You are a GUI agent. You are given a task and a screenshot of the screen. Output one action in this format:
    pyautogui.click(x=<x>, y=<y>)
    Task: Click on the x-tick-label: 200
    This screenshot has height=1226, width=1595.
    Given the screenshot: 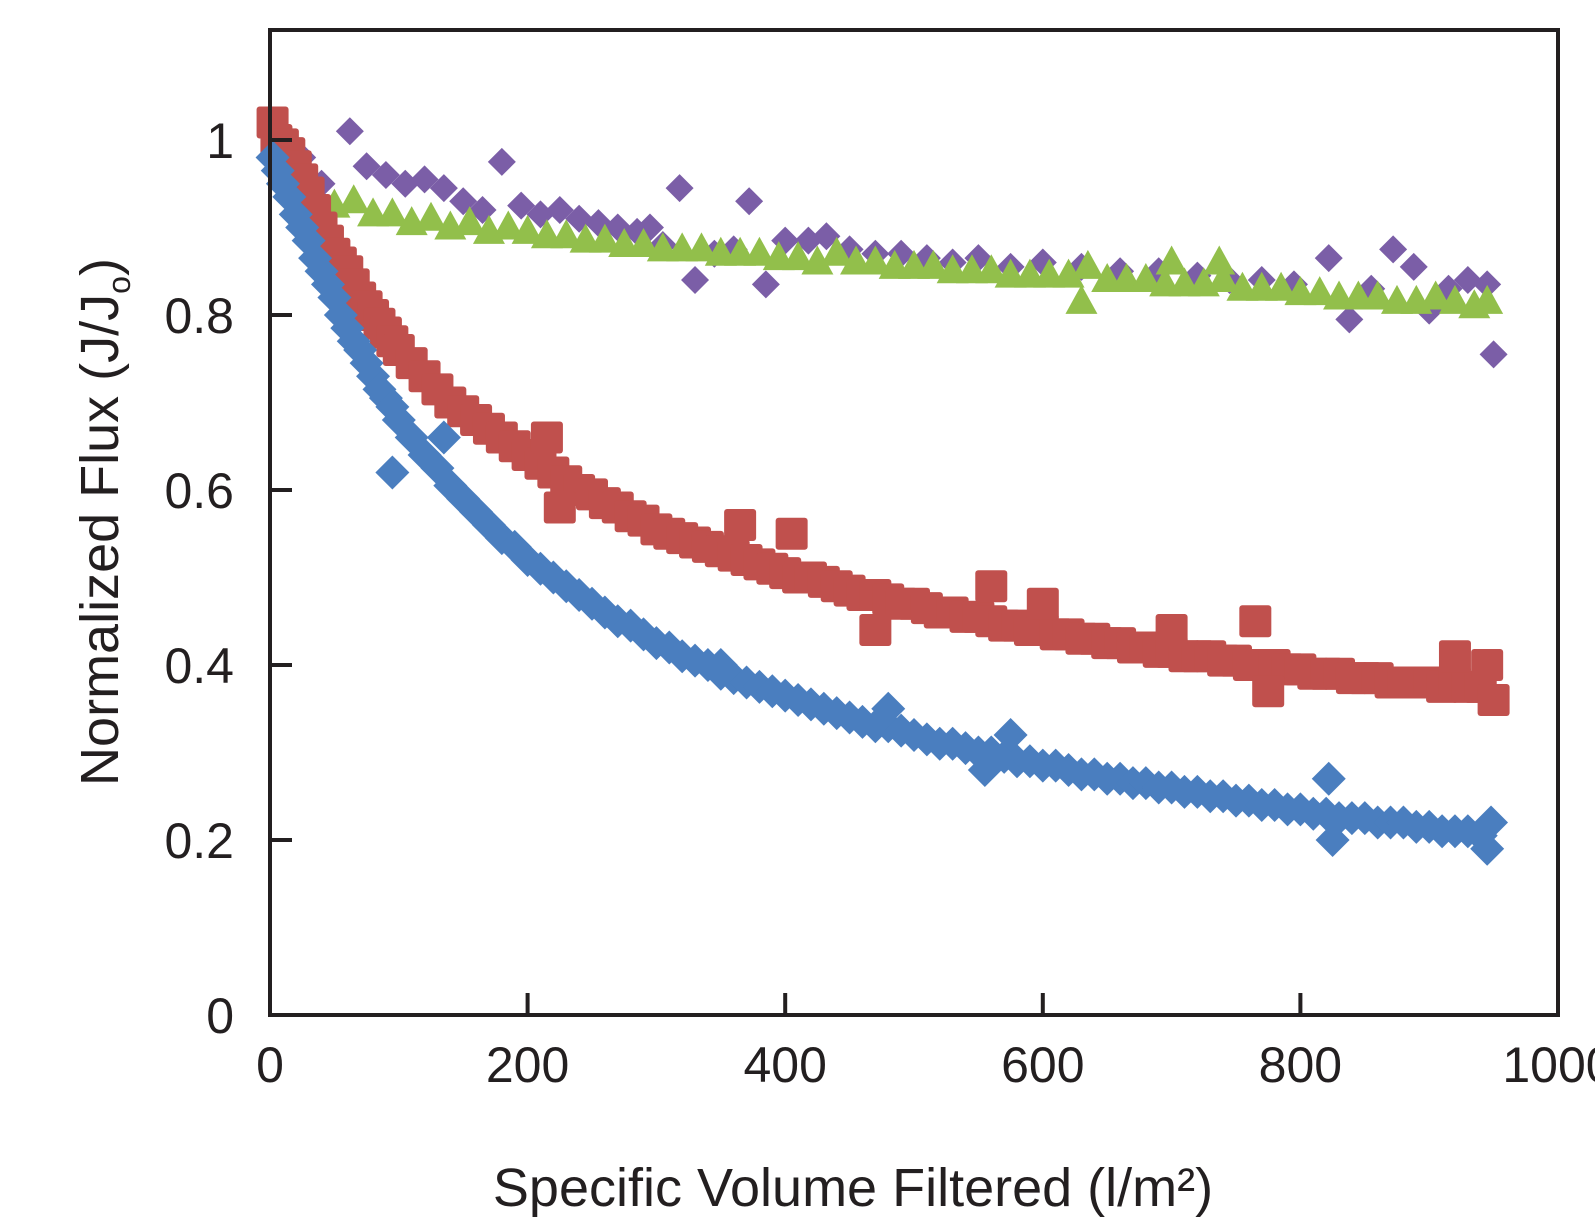 What is the action you would take?
    pyautogui.click(x=527, y=1065)
    